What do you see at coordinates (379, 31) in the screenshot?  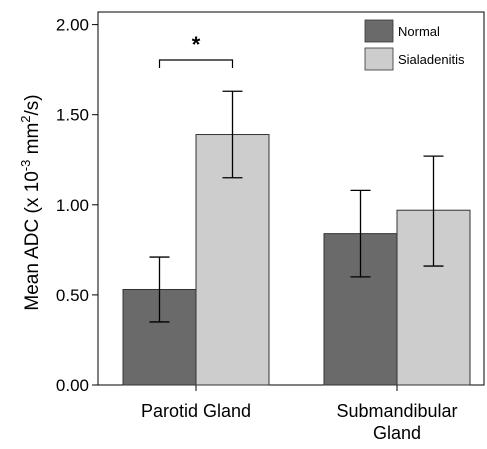 I see `legend-swatch-normal` at bounding box center [379, 31].